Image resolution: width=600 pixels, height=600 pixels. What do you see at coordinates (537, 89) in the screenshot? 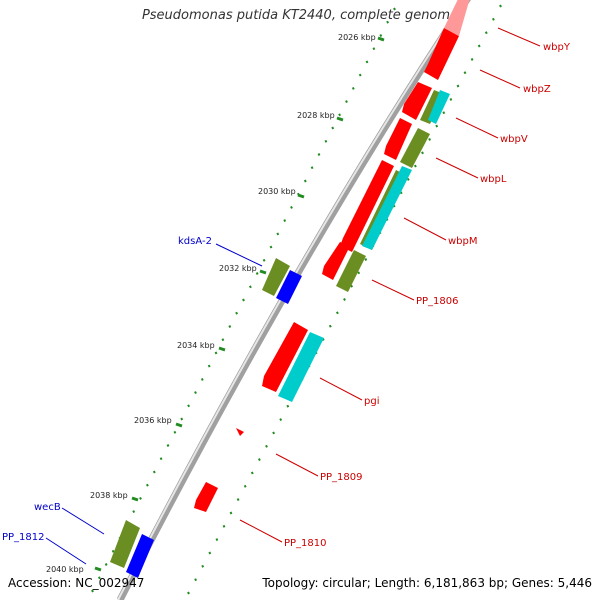
I see `gene-label: wbpZ` at bounding box center [537, 89].